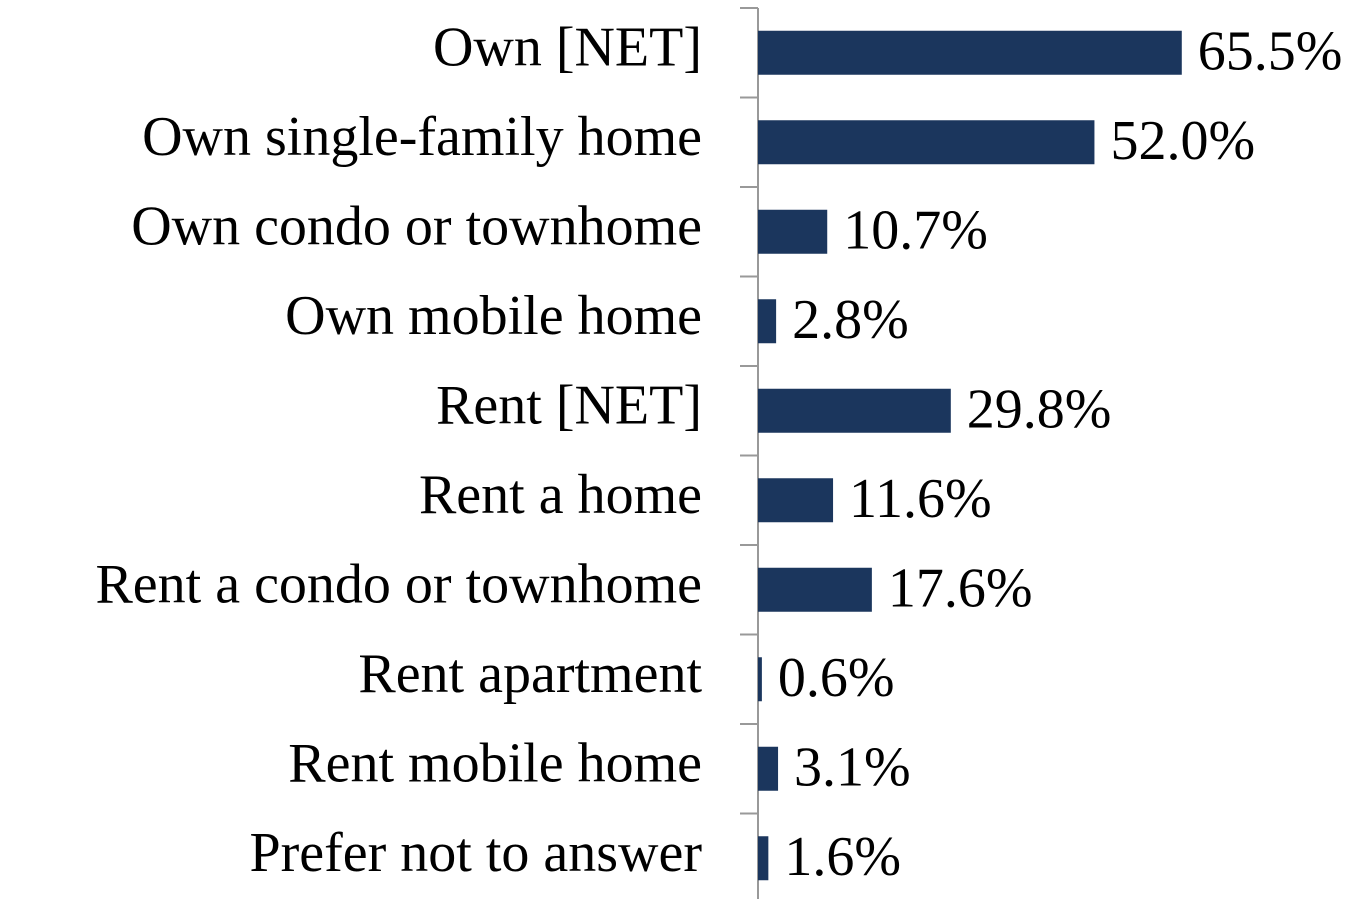  I want to click on value-label: 29.8%, so click(1039, 410).